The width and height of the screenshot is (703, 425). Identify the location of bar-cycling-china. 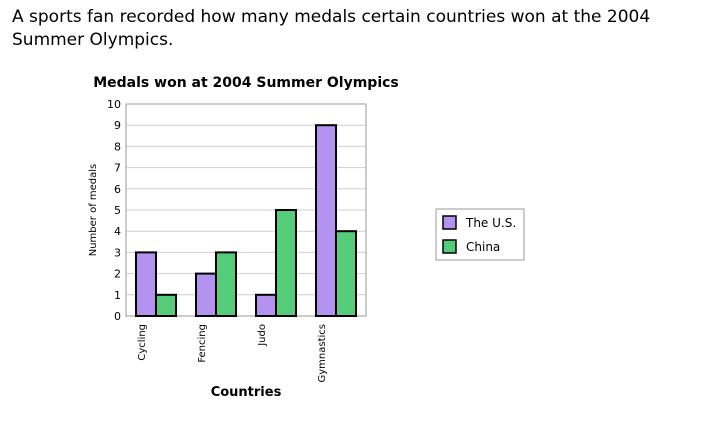
(166, 305).